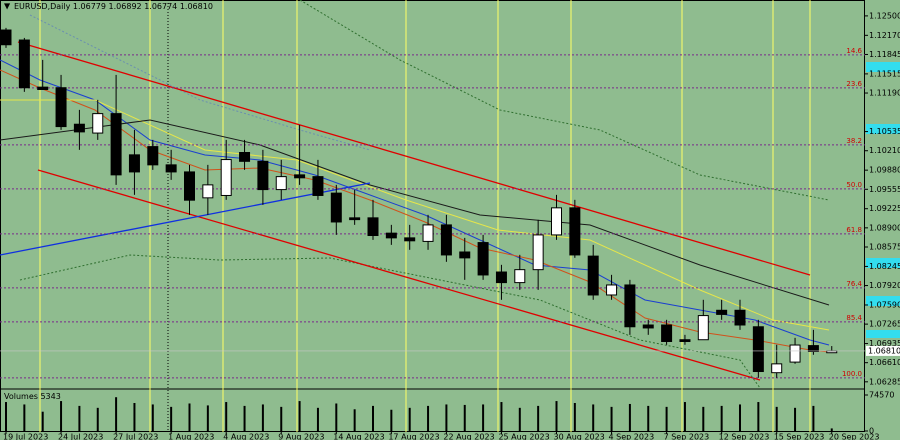 This screenshot has height=440, width=900. What do you see at coordinates (854, 51) in the screenshot?
I see `fib-label: 14.6` at bounding box center [854, 51].